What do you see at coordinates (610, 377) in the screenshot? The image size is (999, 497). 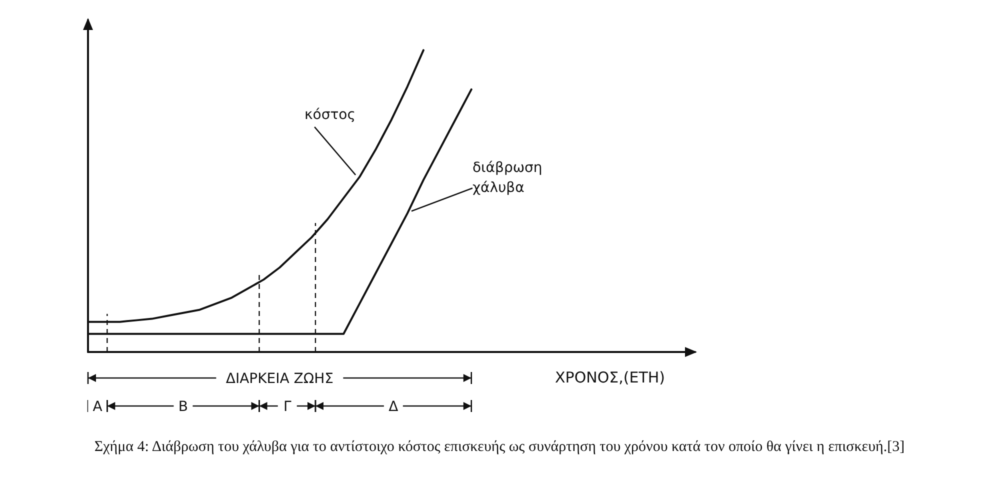 I see `x-axis-title: ΧΡΟΝΟΣ,(ΕΤΗ)` at bounding box center [610, 377].